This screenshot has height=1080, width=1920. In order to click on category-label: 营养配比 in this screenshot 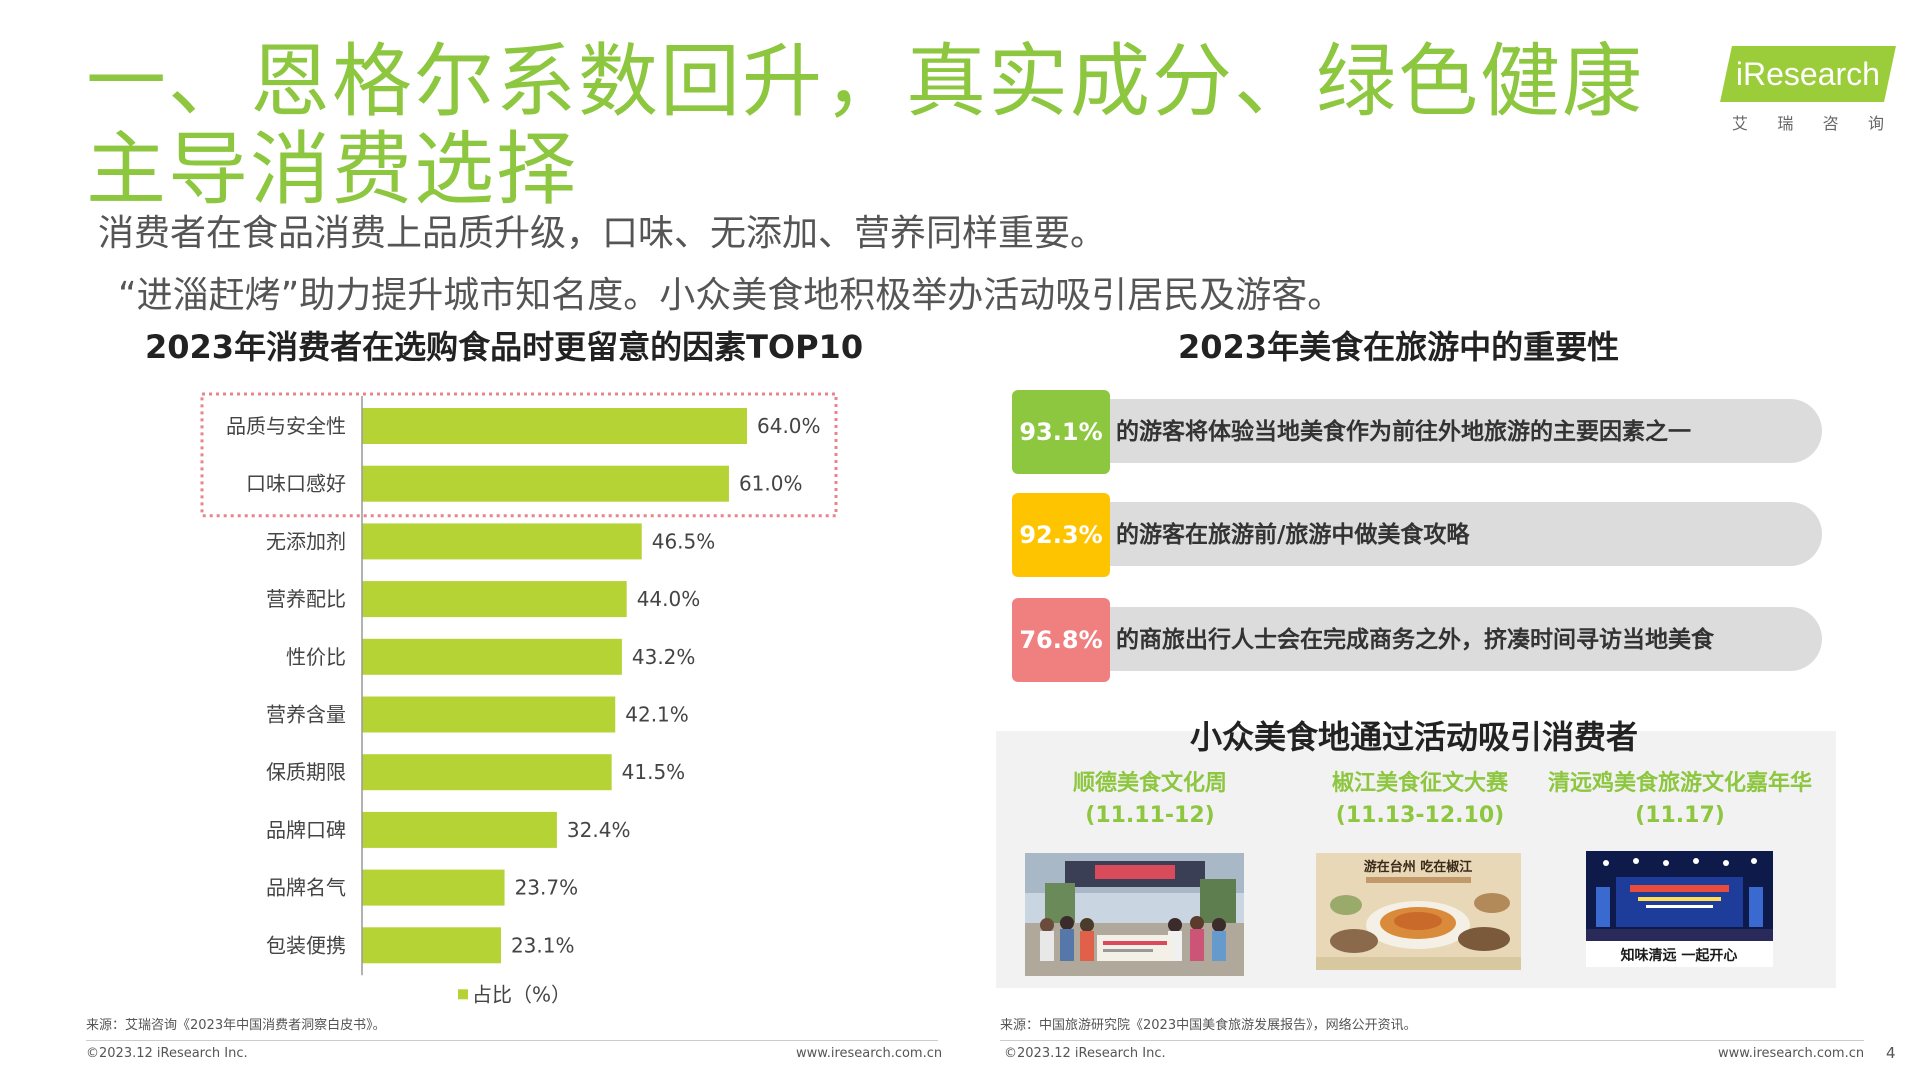, I will do `click(306, 599)`.